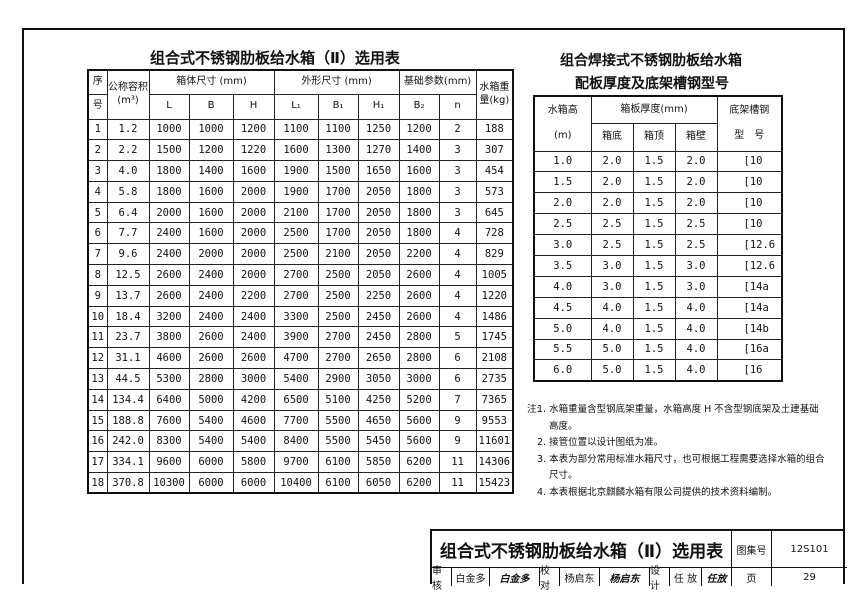  Describe the element at coordinates (471, 577) in the screenshot. I see `reviewer-name: 白金多` at that location.